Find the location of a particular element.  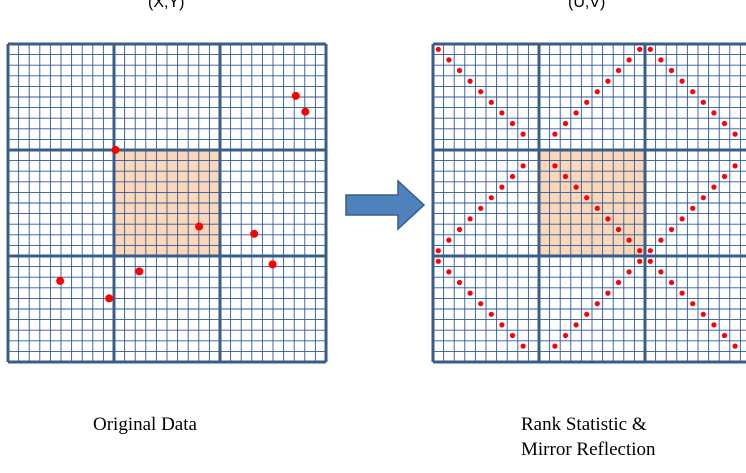

right-panel-caption-line2: Mirror Reflection is located at coordinates (588, 449).